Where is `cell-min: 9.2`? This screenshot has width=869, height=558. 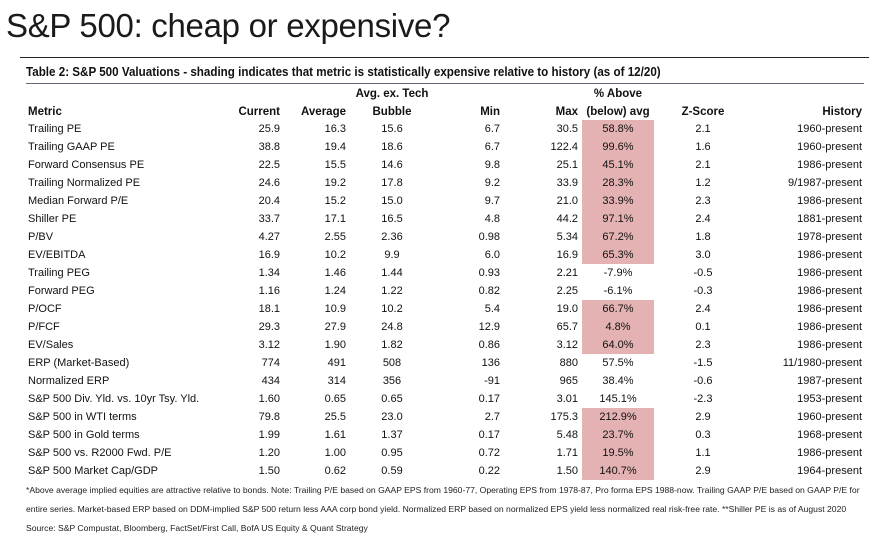 cell-min: 9.2 is located at coordinates (492, 183).